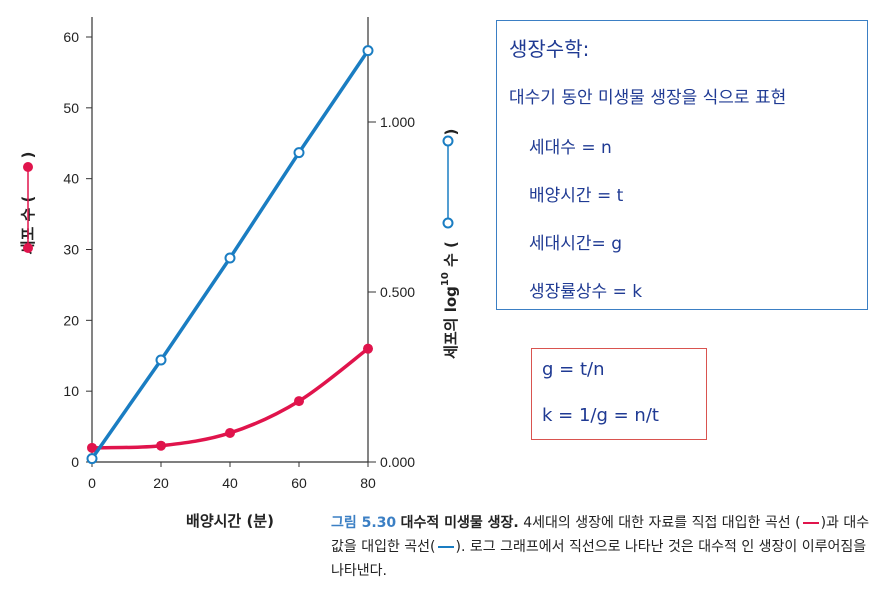  Describe the element at coordinates (619, 394) in the screenshot. I see `formula-box: g = t/n k = 1/g = n/t` at that location.